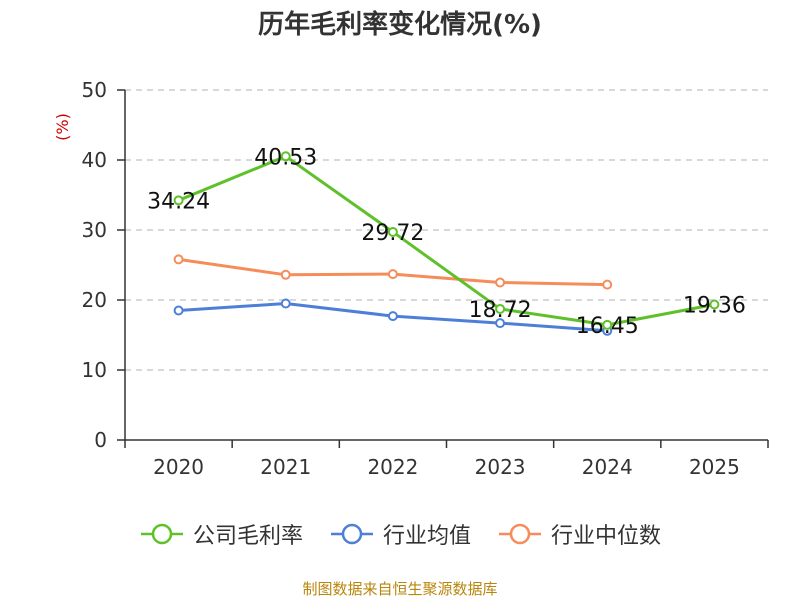 Image resolution: width=800 pixels, height=600 pixels. I want to click on y-tick-label: 30, so click(94, 230).